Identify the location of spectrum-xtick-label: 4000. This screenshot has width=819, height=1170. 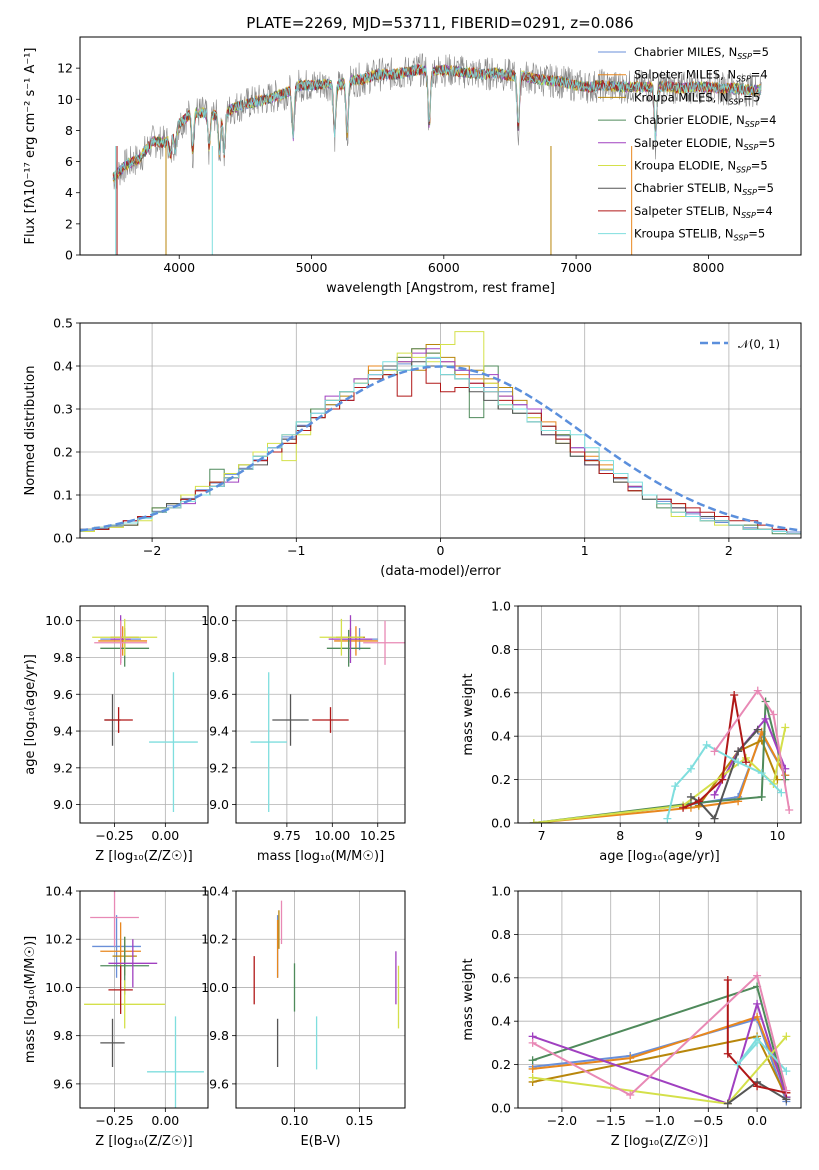
(179, 267).